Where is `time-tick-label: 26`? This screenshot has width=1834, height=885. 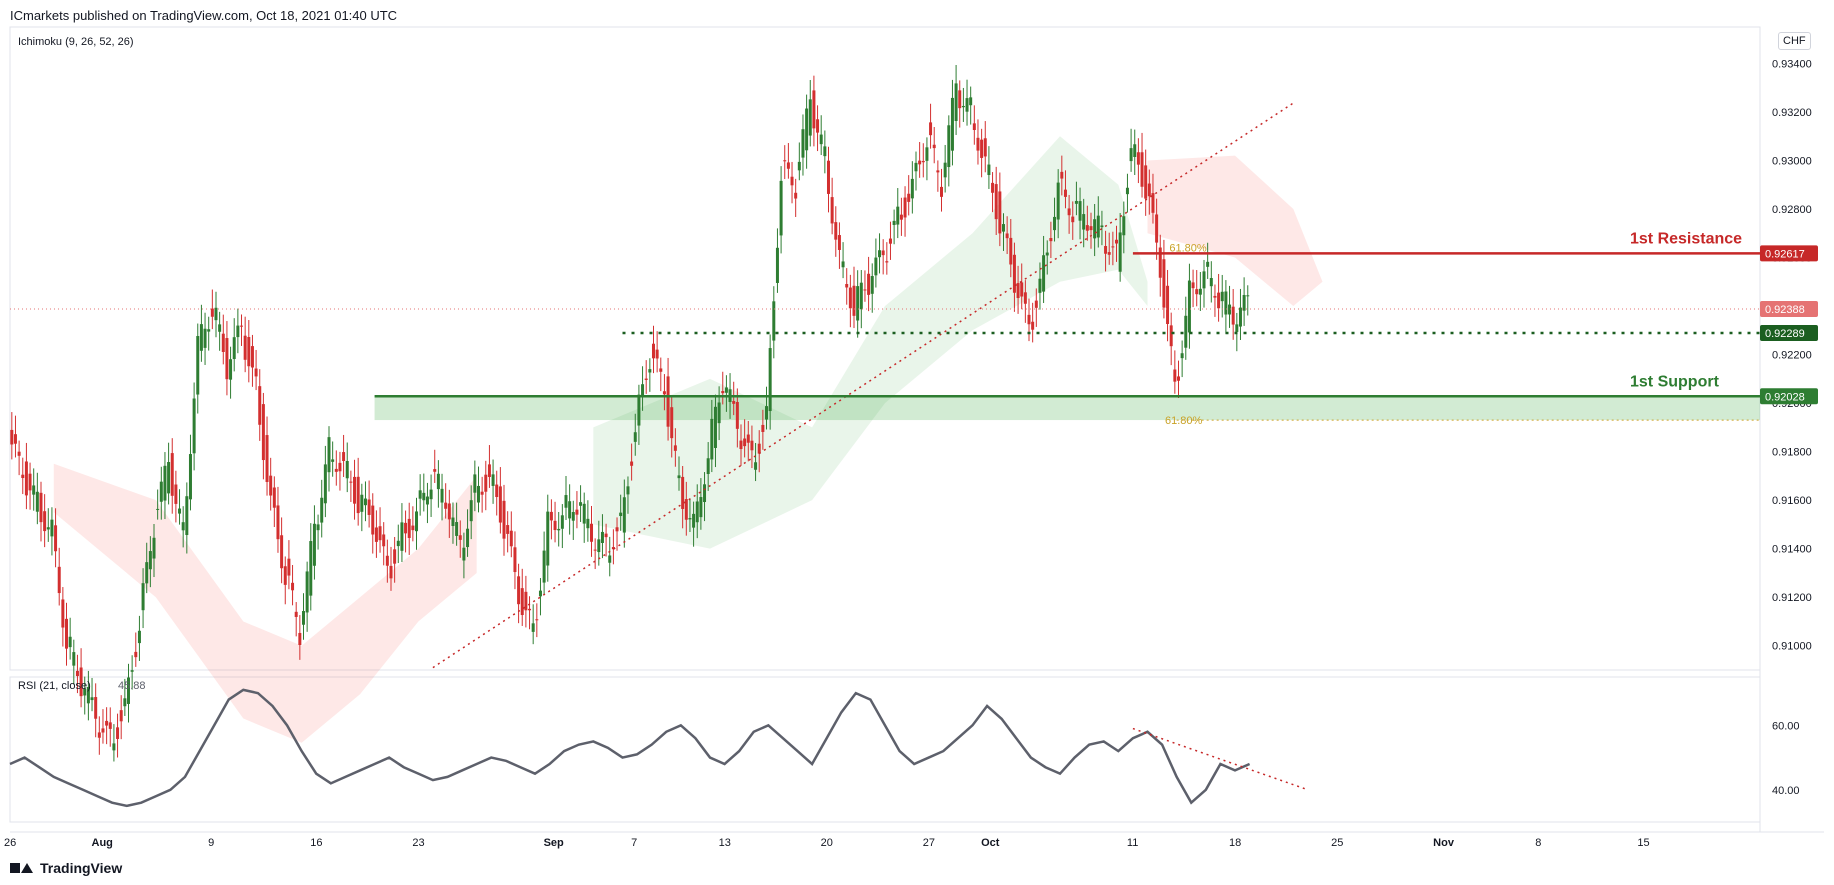
time-tick-label: 26 is located at coordinates (10, 843).